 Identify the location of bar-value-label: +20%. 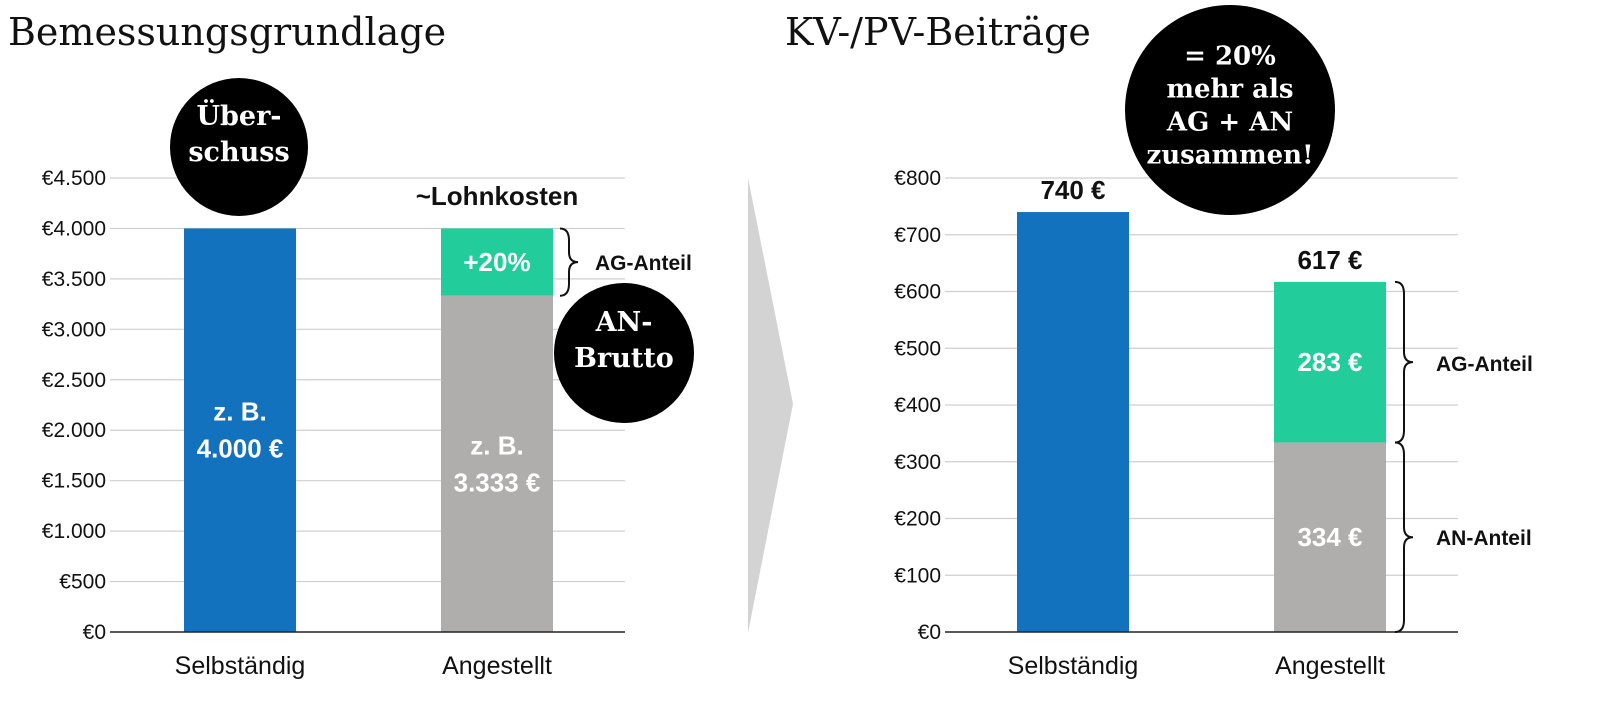
(496, 262).